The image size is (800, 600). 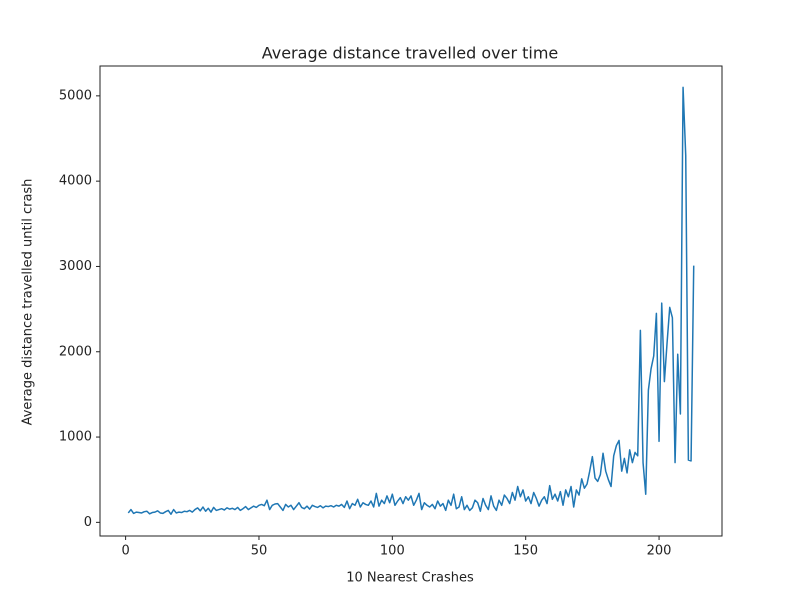 What do you see at coordinates (75, 95) in the screenshot?
I see `y-tick-label: 5000` at bounding box center [75, 95].